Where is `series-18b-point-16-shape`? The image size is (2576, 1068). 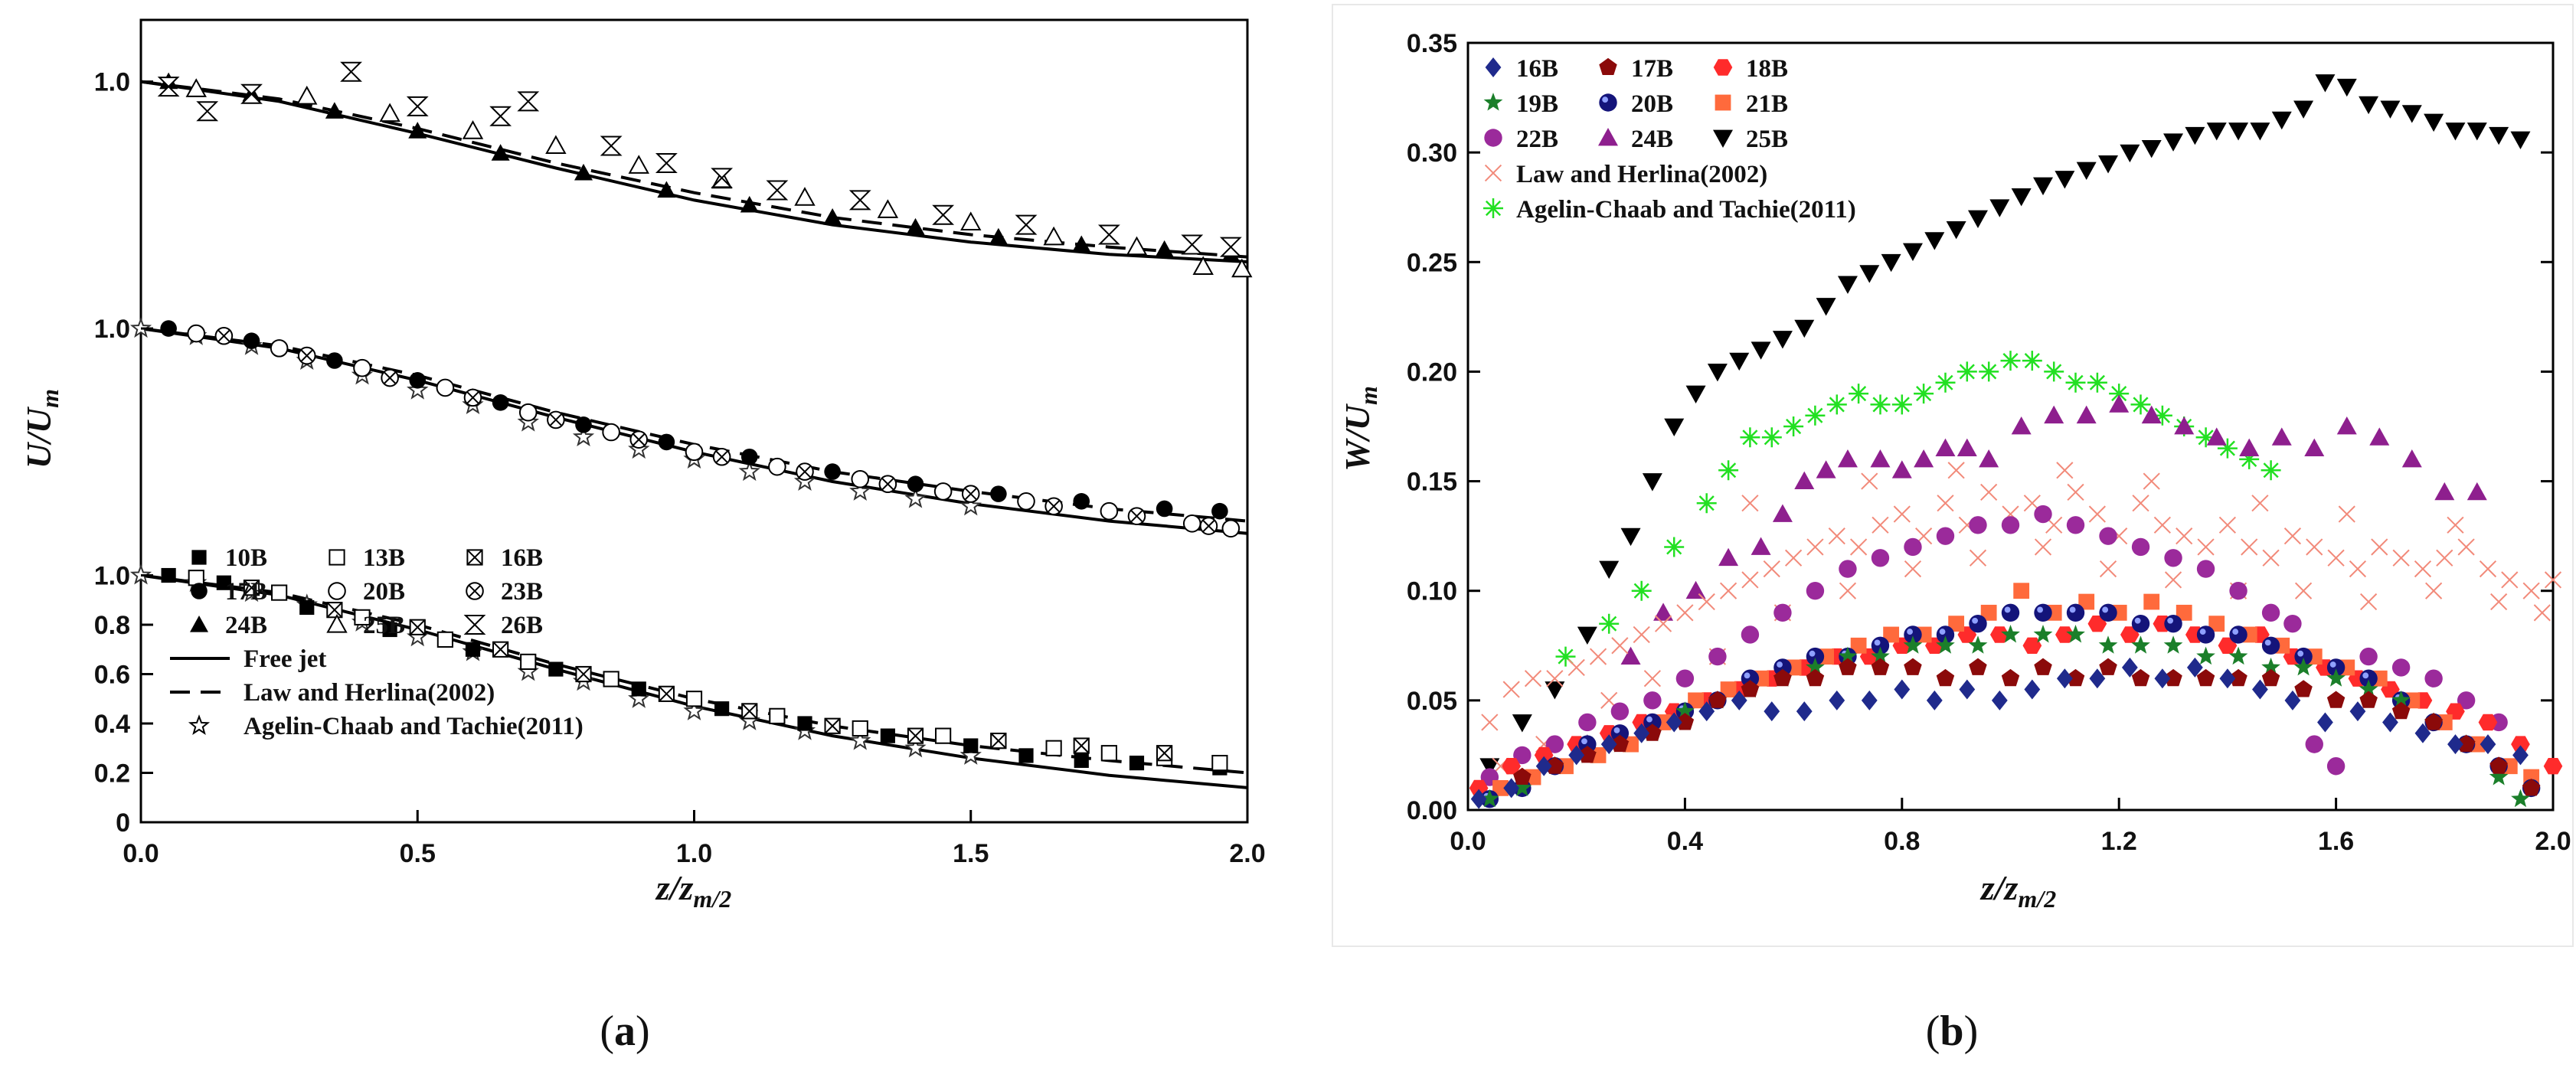 series-18b-point-16-shape is located at coordinates (1999, 634).